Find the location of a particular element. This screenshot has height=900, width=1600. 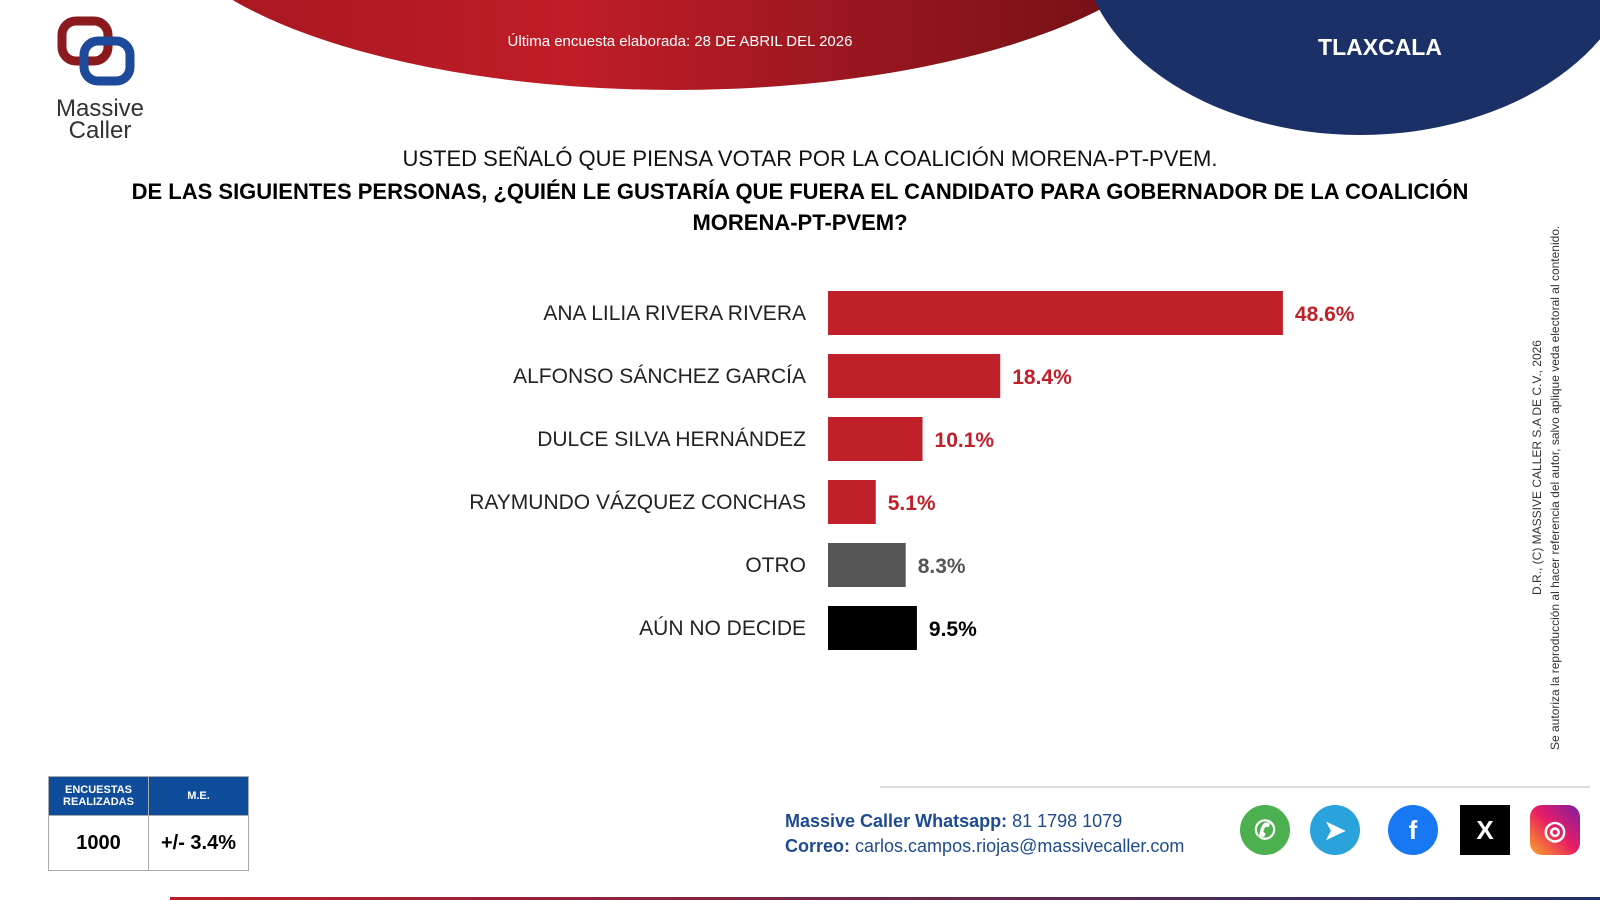

category-label: ALFONSO SÁNCHEZ GARCÍA is located at coordinates (659, 376).